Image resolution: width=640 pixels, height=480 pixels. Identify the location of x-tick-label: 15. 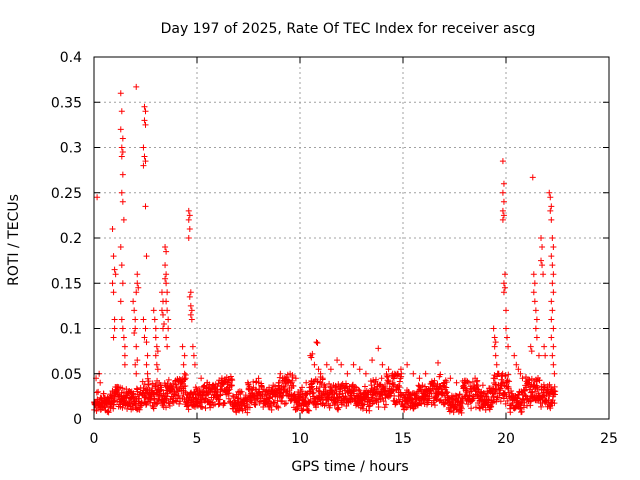
(403, 439).